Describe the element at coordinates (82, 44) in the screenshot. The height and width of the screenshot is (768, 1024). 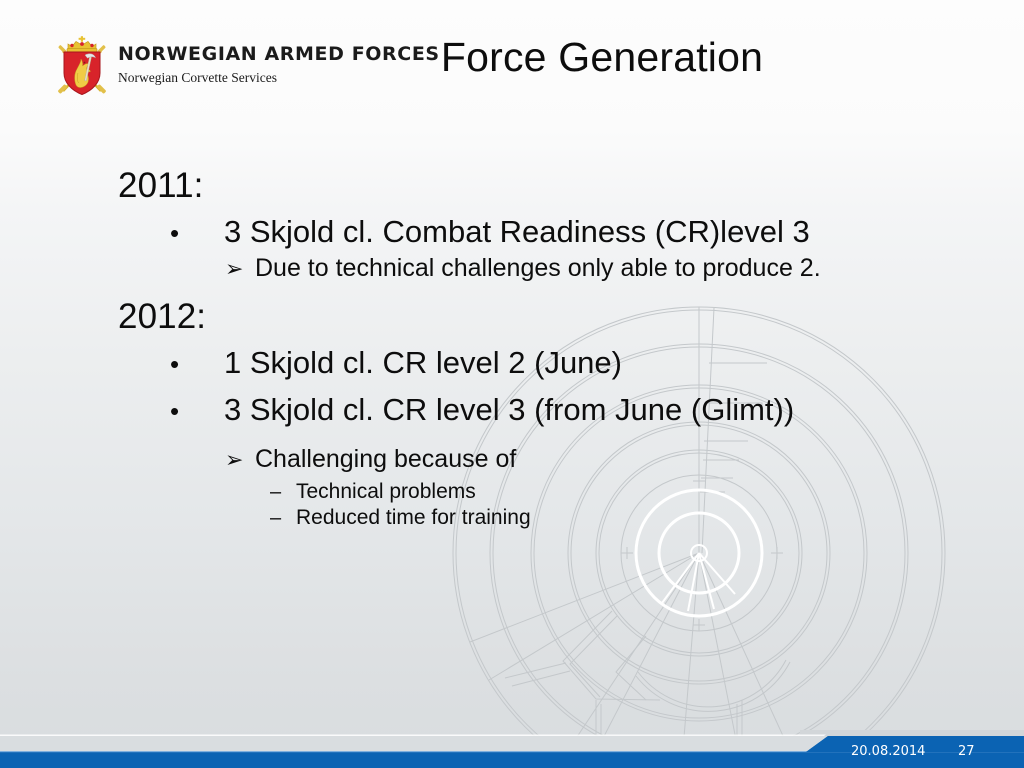
I see `crown-part` at that location.